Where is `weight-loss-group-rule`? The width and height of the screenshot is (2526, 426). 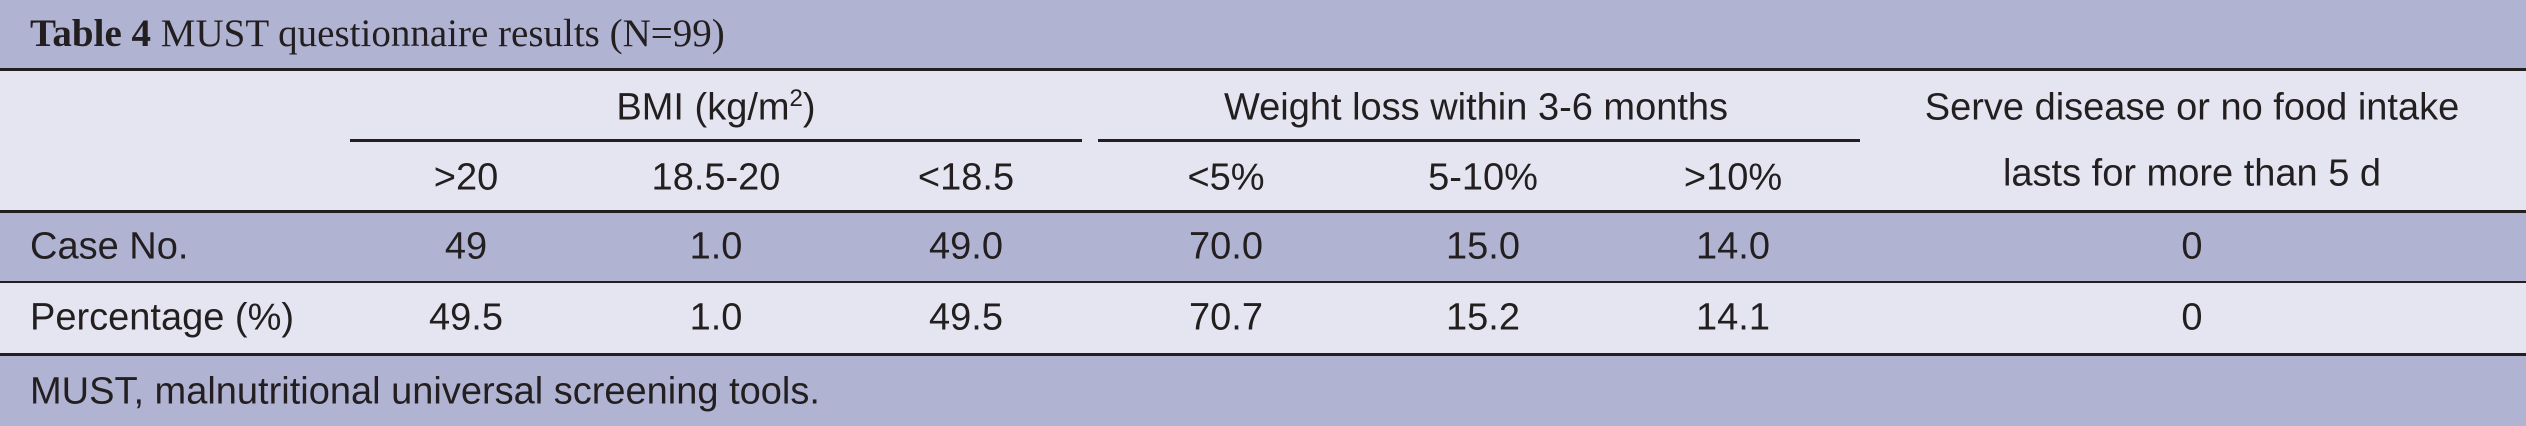
weight-loss-group-rule is located at coordinates (1479, 140).